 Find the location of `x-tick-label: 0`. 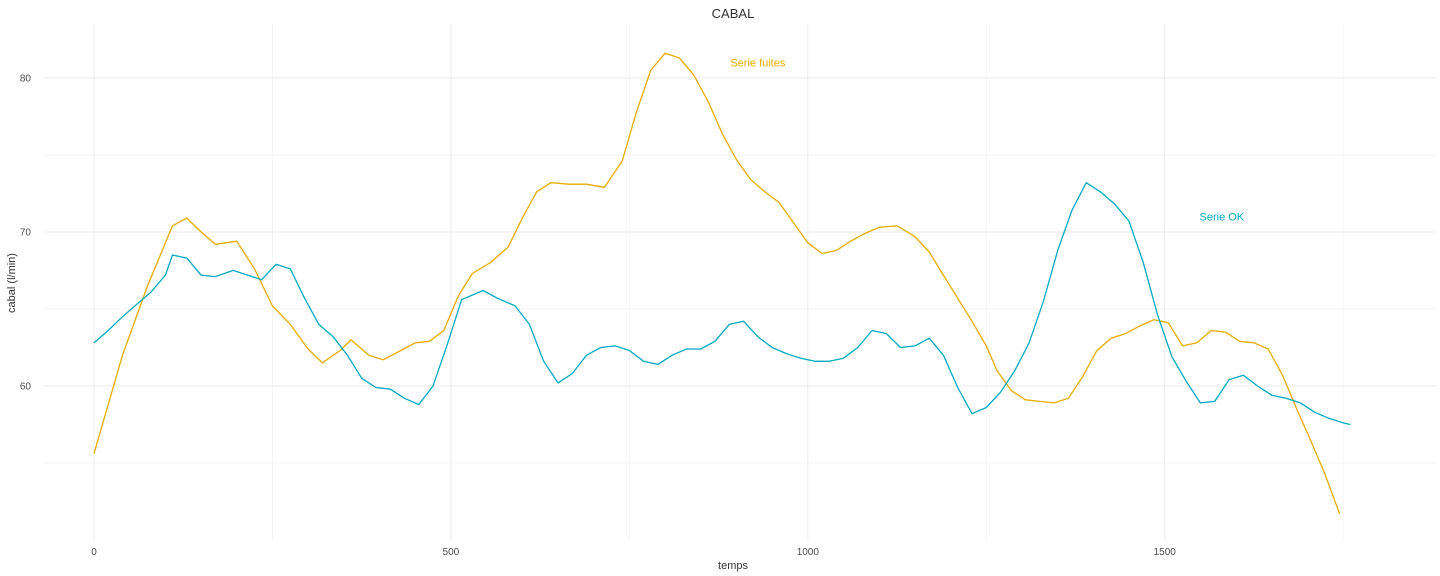

x-tick-label: 0 is located at coordinates (94, 552).